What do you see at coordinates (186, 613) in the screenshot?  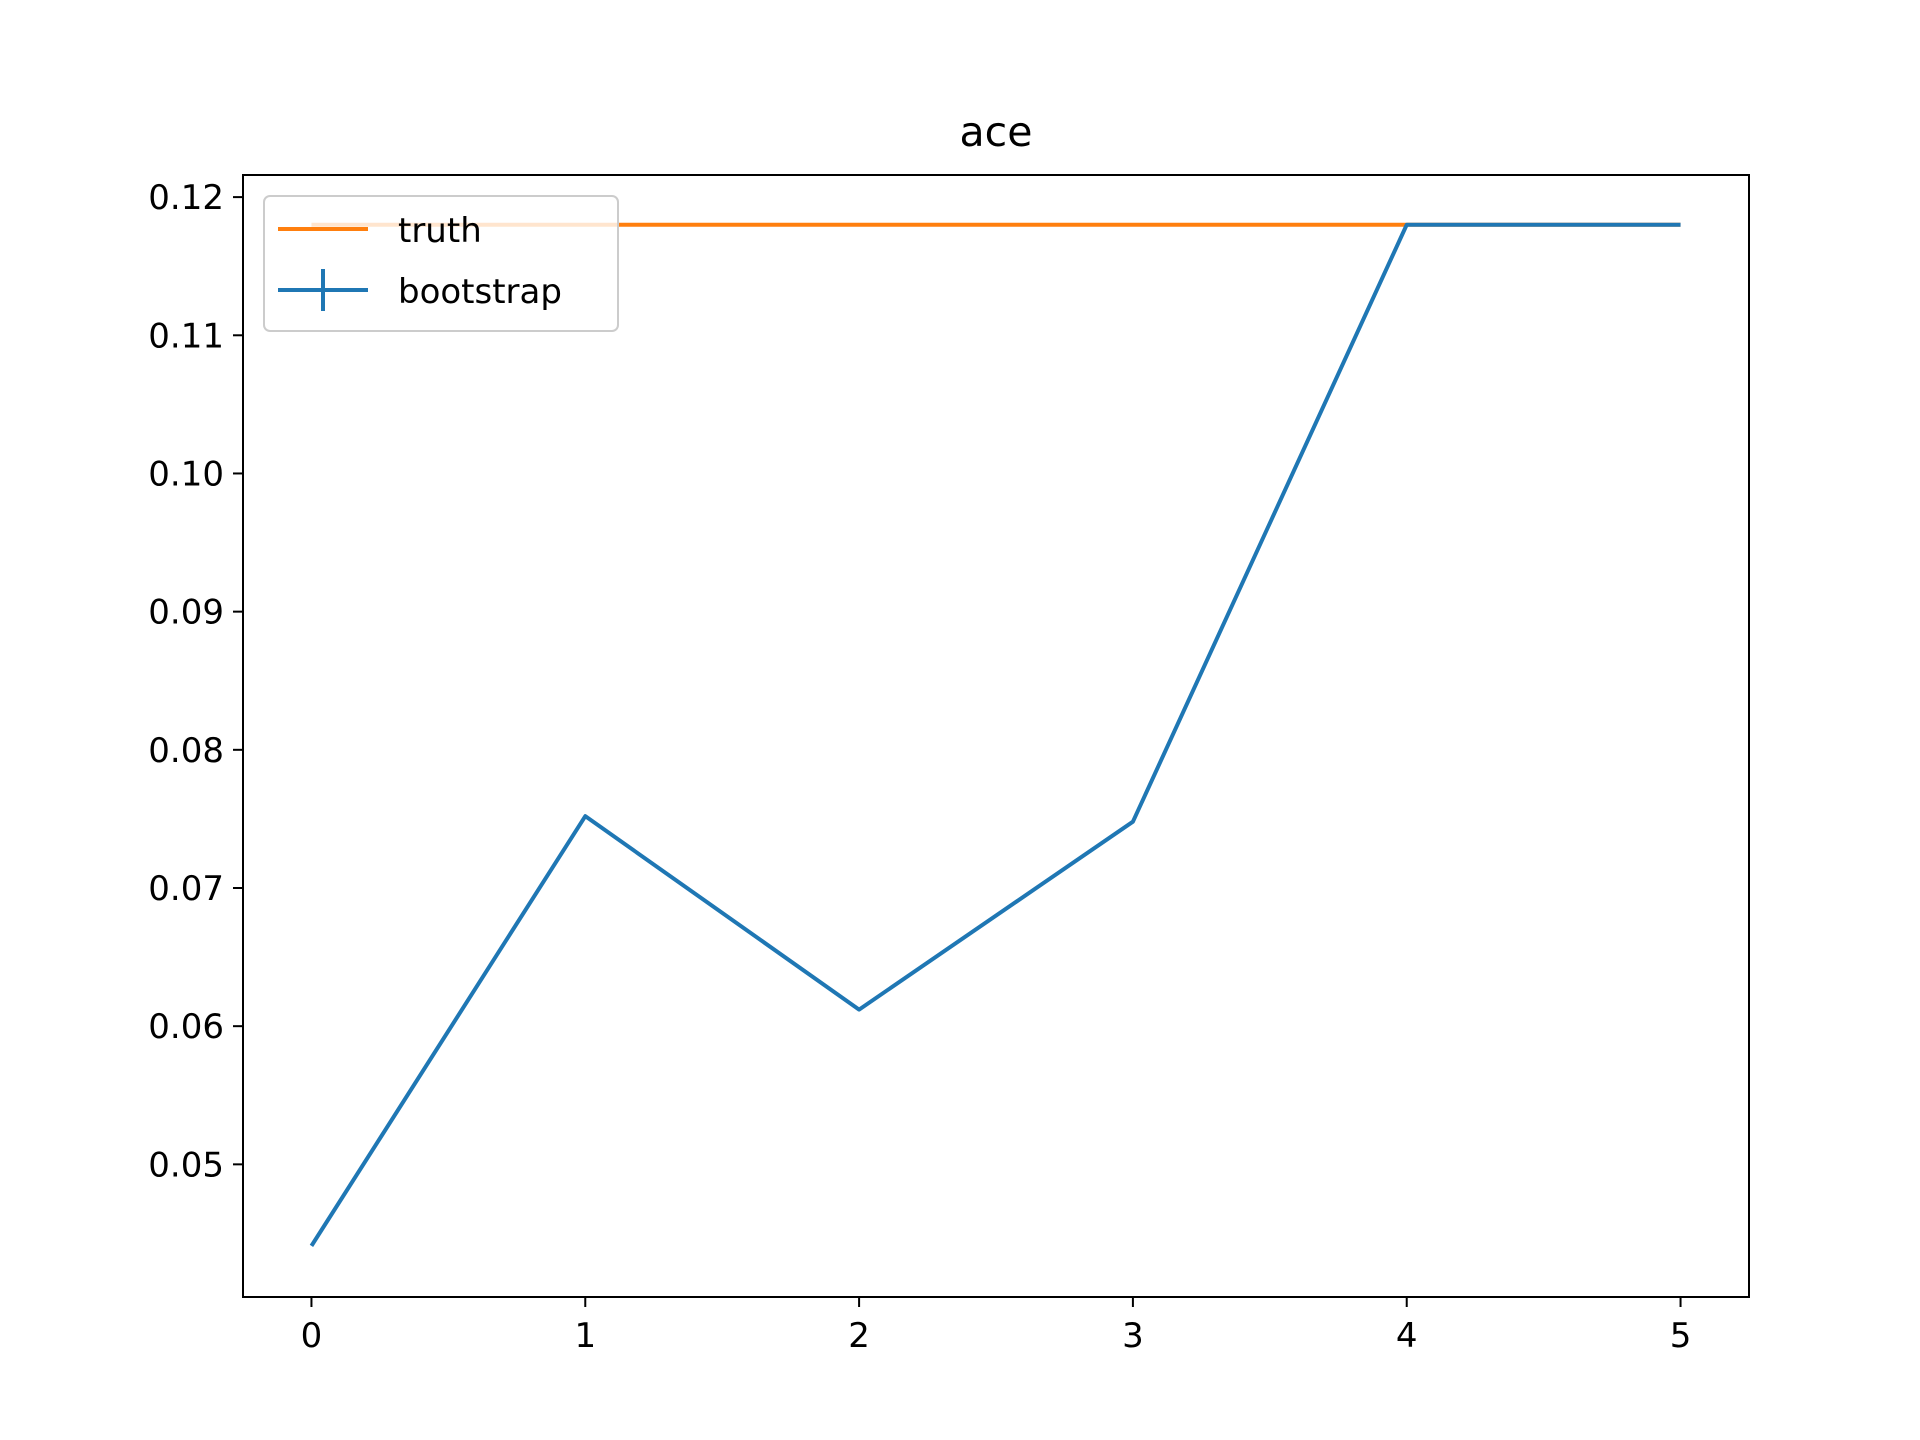 I see `y-tick-label: 0.09` at bounding box center [186, 613].